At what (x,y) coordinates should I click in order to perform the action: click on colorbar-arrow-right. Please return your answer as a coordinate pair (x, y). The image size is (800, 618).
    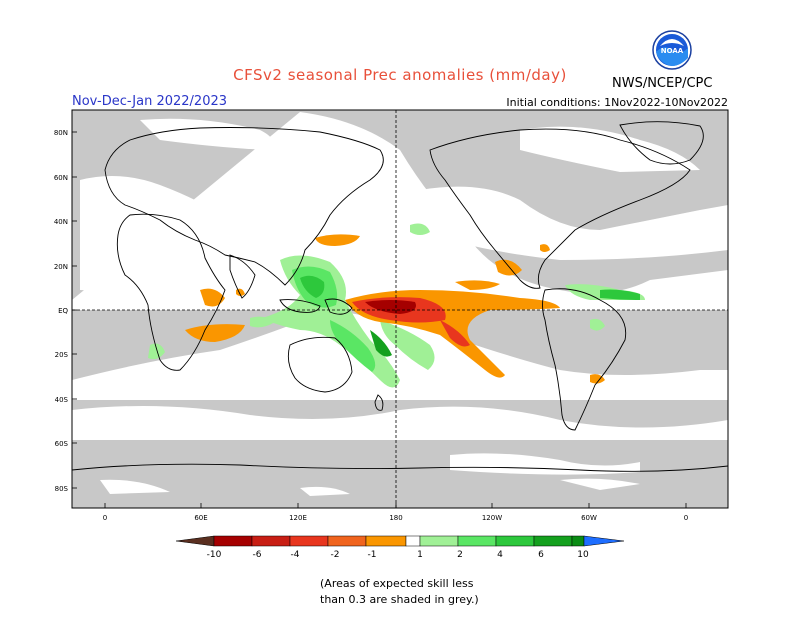
    Looking at the image, I should click on (604, 541).